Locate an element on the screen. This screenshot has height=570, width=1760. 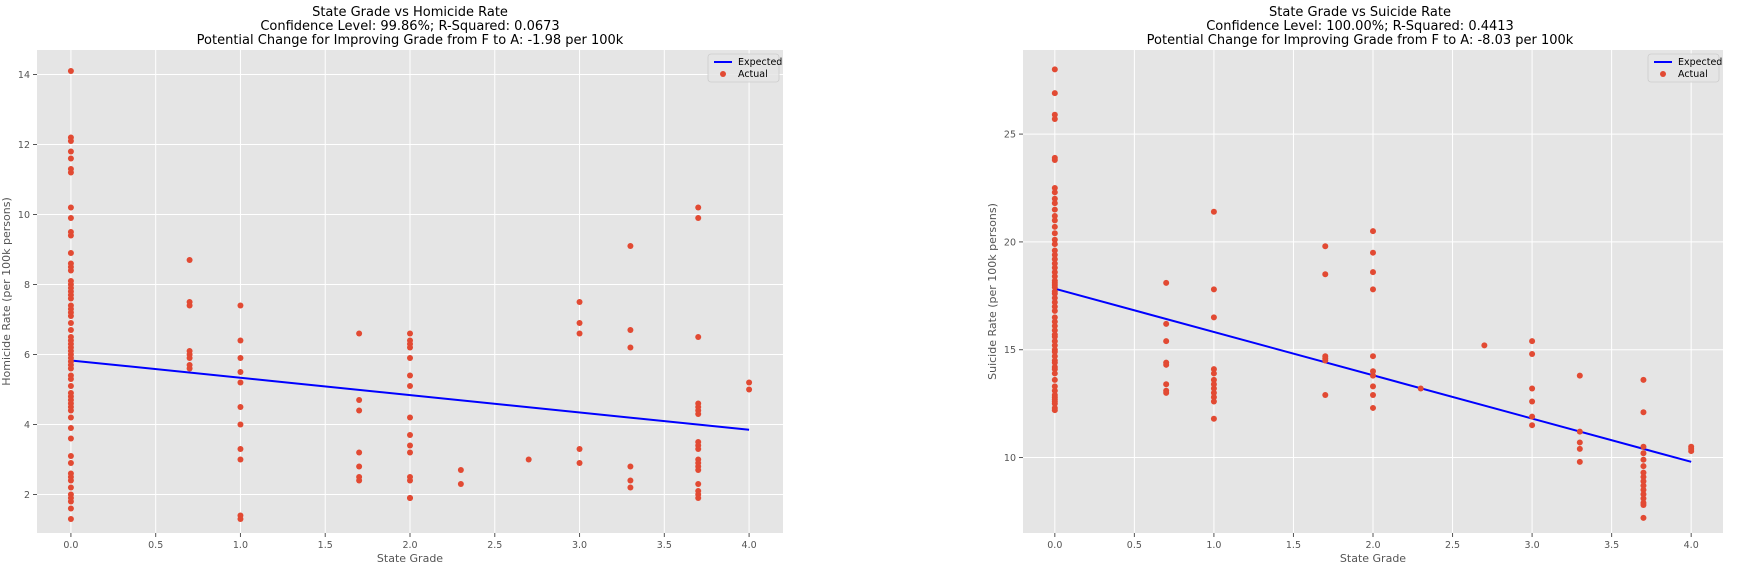
legend-label-expected: Expected is located at coordinates (1700, 62).